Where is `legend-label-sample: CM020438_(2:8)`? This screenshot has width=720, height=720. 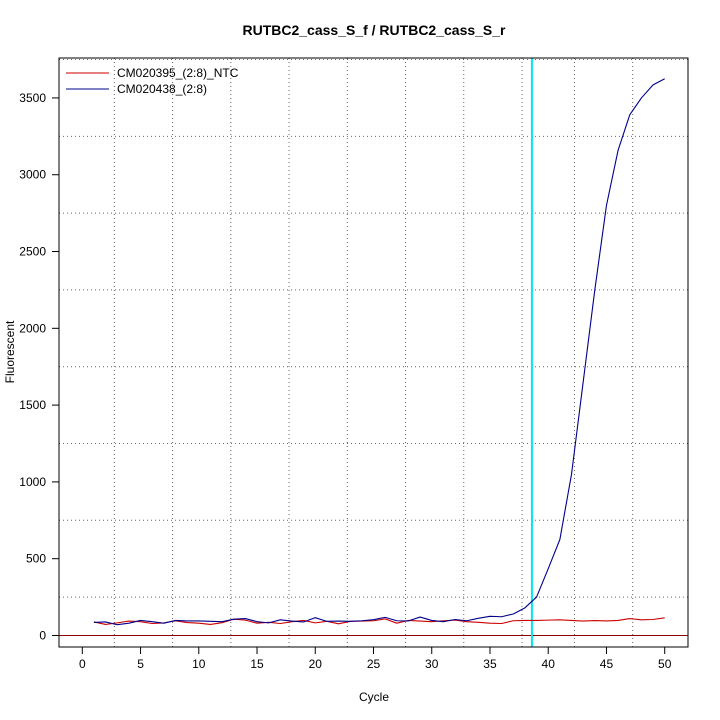 legend-label-sample: CM020438_(2:8) is located at coordinates (162, 89).